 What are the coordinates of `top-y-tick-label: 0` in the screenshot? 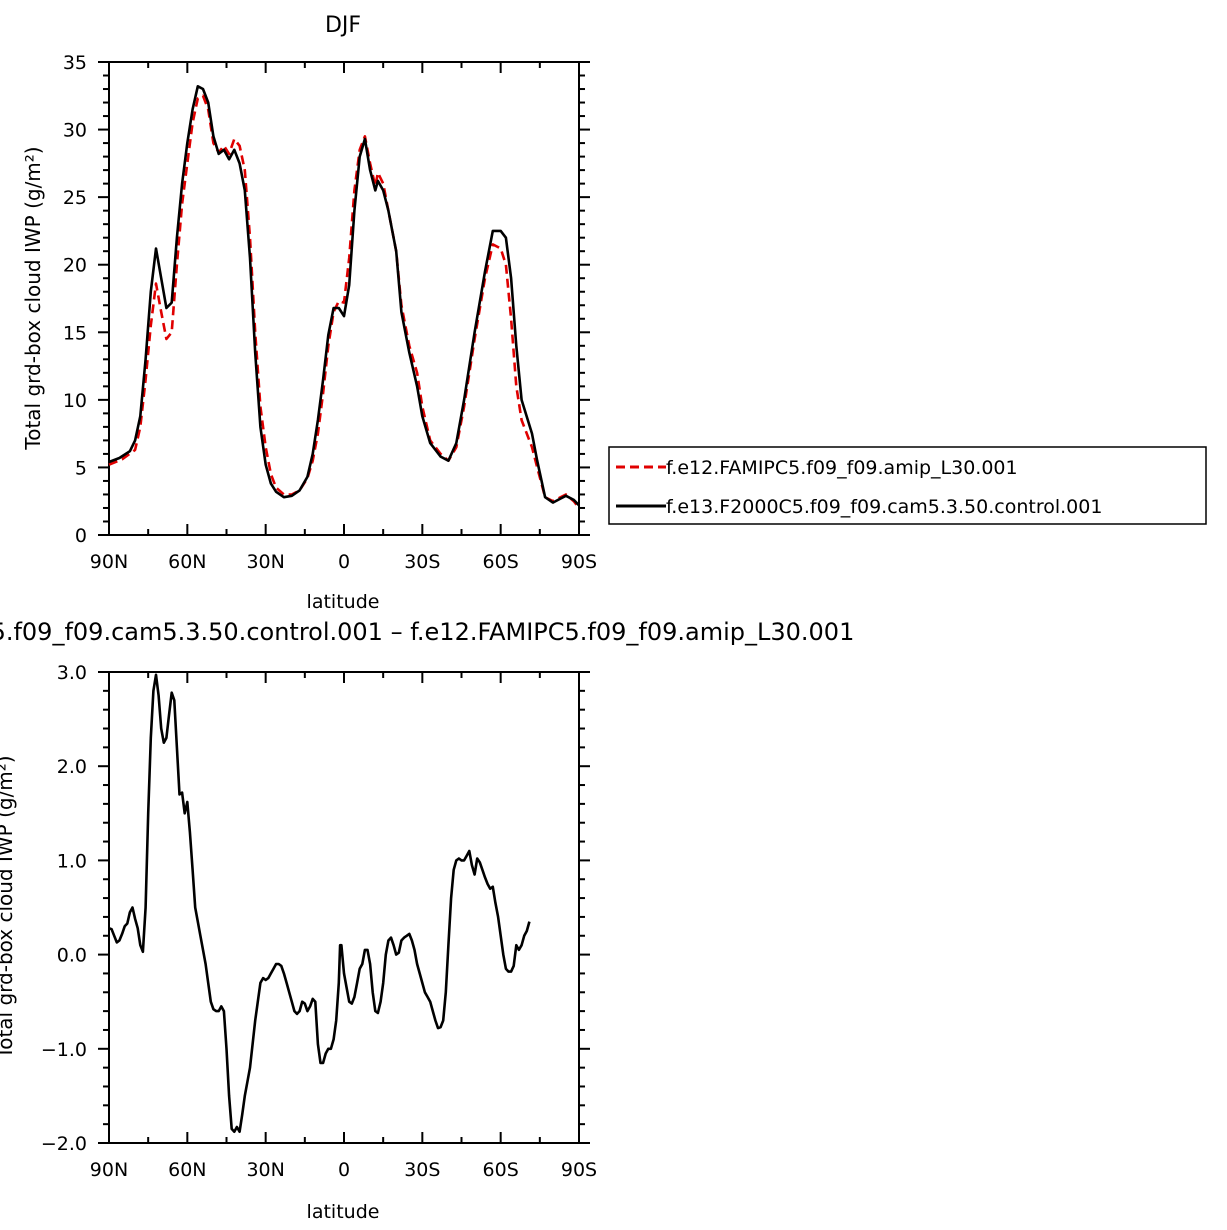 It's located at (81, 536).